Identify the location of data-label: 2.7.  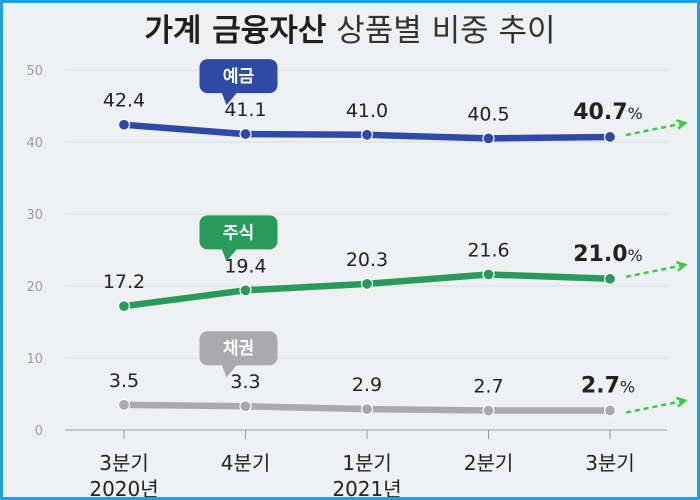
(488, 387).